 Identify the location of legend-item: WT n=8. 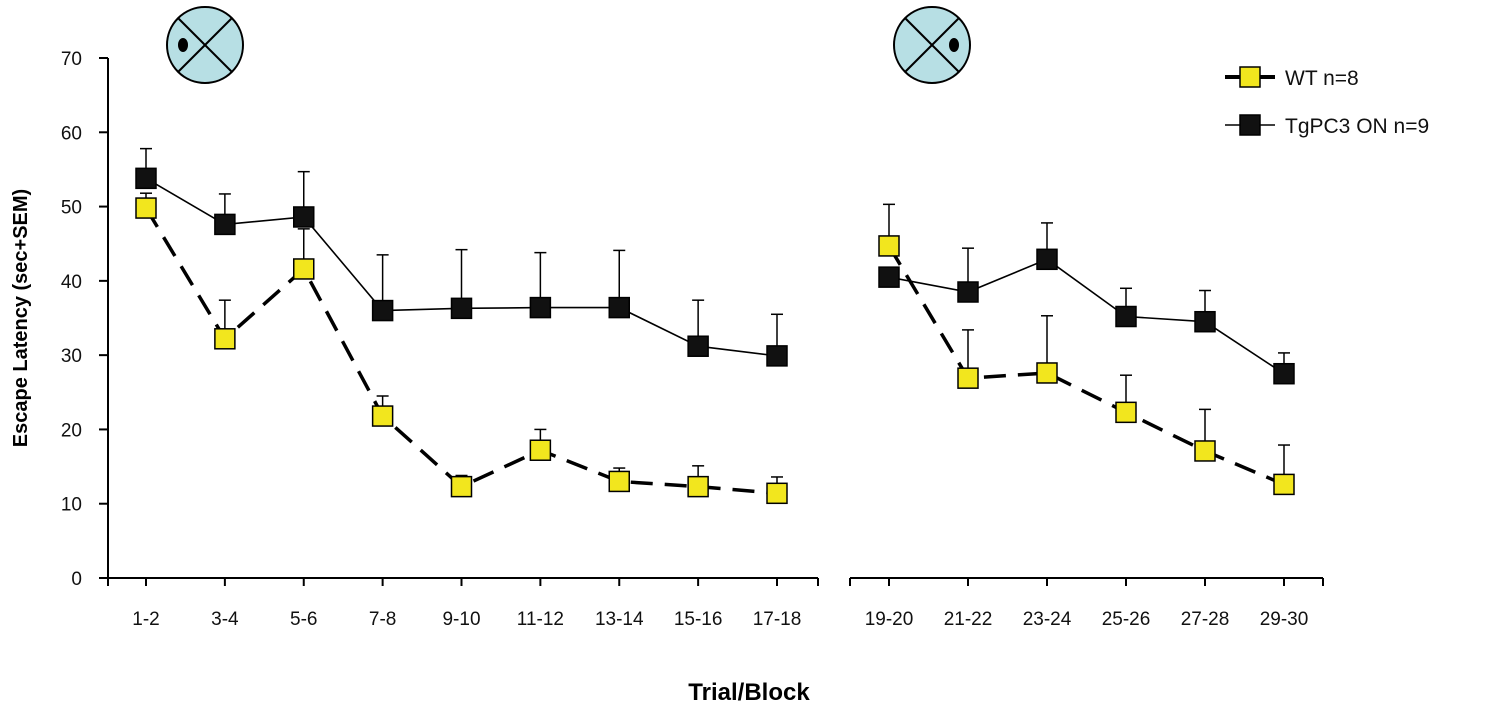
(1292, 78).